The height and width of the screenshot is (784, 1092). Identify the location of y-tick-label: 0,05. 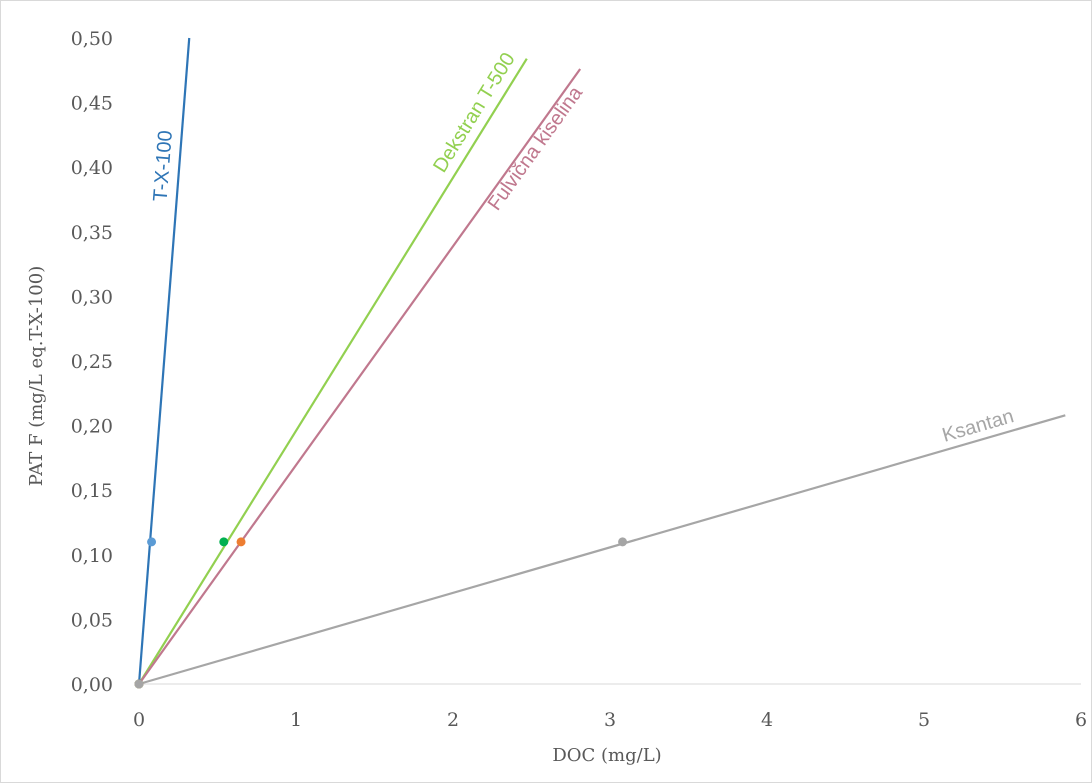
(92, 620).